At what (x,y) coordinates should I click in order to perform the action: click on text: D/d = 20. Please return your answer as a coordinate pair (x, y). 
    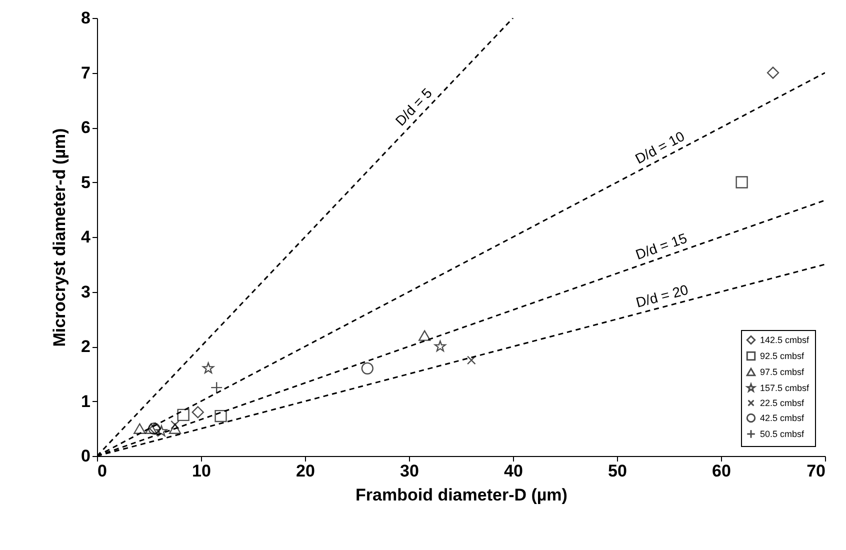
    Looking at the image, I should click on (662, 295).